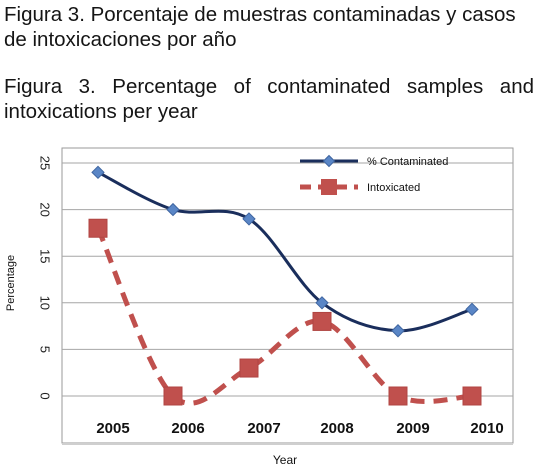  What do you see at coordinates (112, 428) in the screenshot?
I see `x-tick-label-2005: 2005` at bounding box center [112, 428].